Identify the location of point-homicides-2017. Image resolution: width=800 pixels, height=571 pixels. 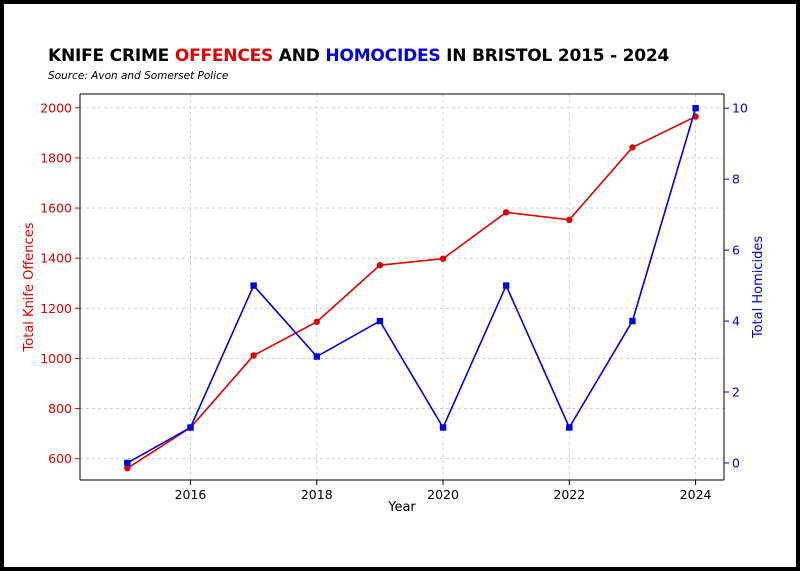
(253, 285).